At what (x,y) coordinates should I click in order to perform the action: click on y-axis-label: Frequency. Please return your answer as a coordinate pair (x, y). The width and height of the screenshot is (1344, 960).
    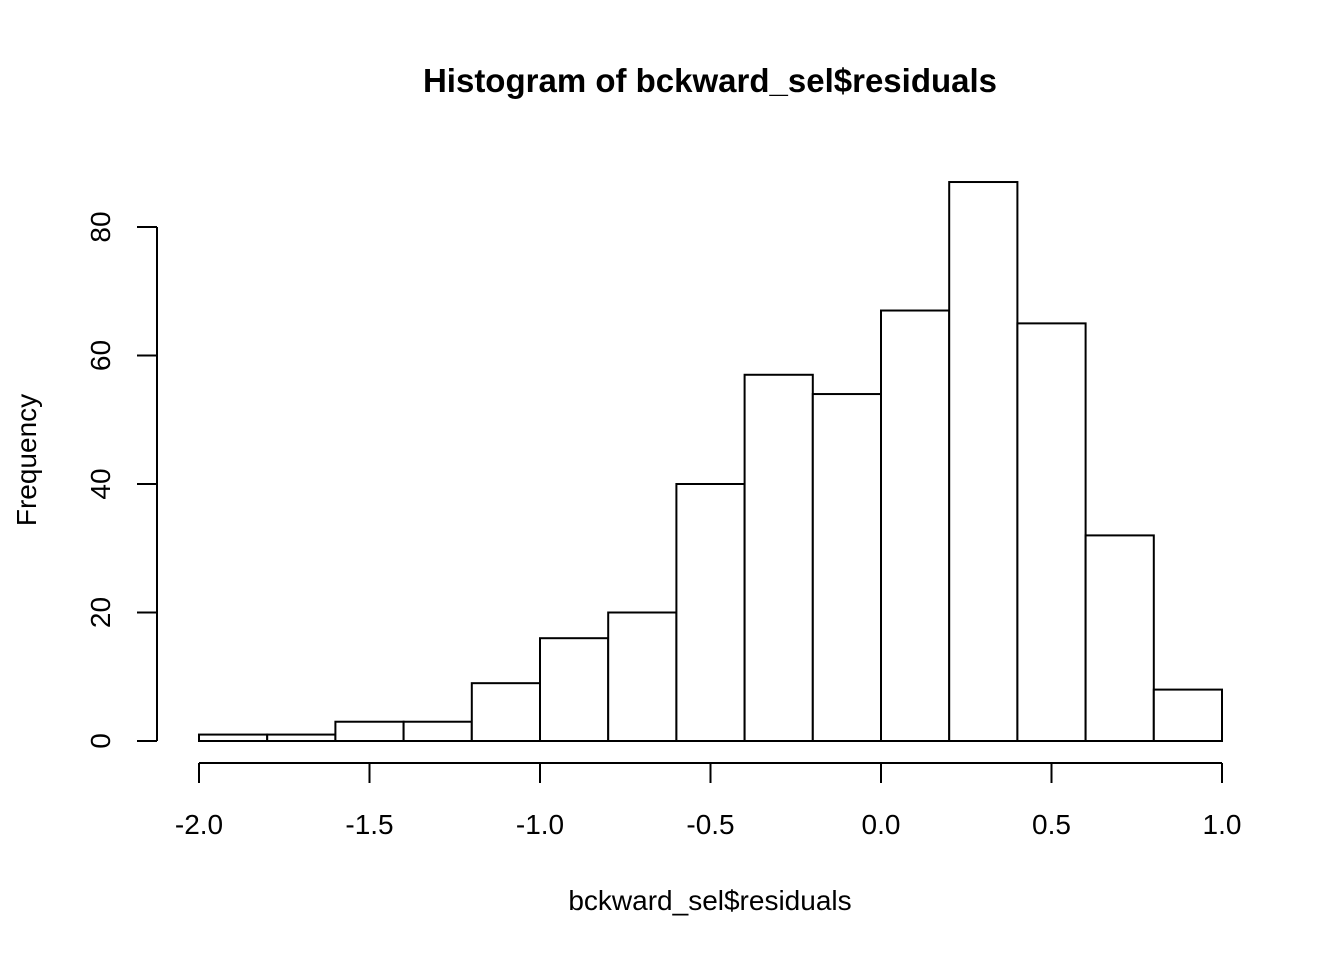
    Looking at the image, I should click on (26, 460).